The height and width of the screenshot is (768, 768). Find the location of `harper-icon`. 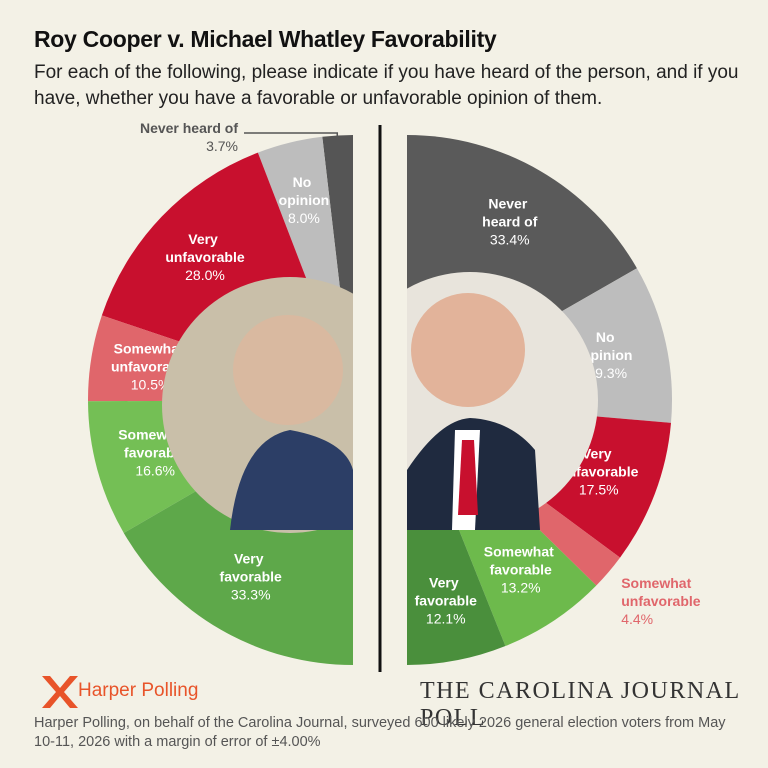

harper-icon is located at coordinates (60, 692).